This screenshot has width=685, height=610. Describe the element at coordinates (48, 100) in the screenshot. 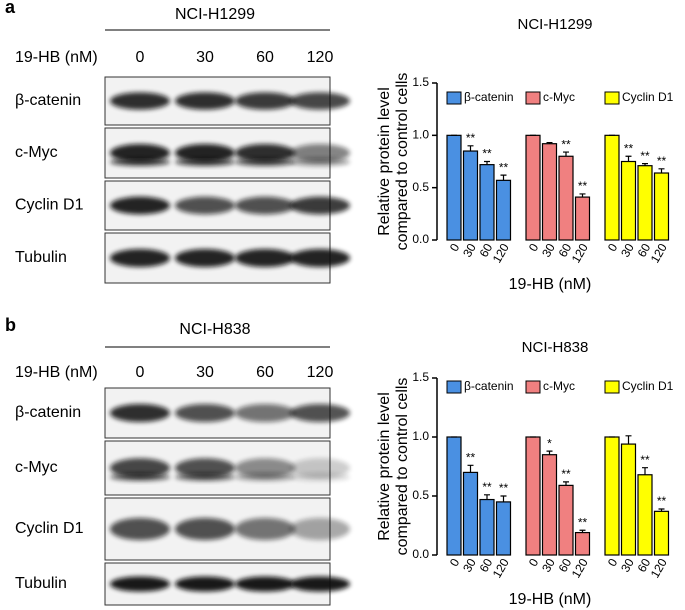

I see `blot-label: β-catenin` at that location.